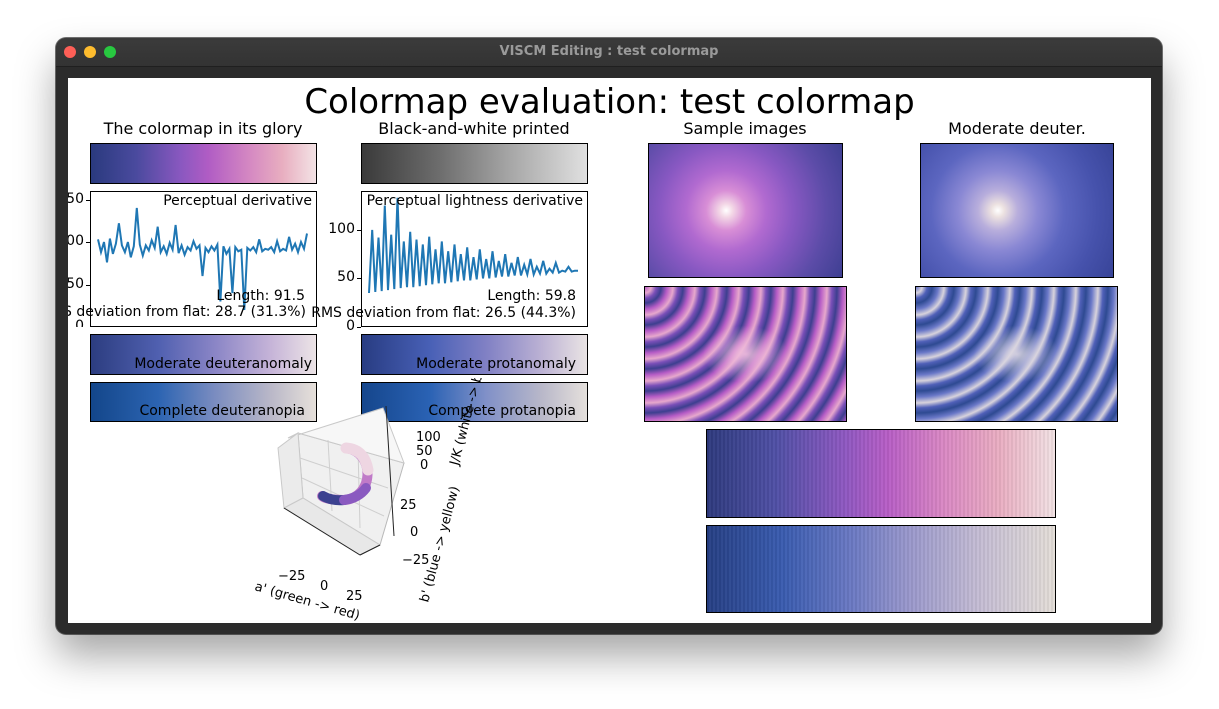 This screenshot has width=1219, height=709. I want to click on y-tick-1: 25, so click(408, 505).